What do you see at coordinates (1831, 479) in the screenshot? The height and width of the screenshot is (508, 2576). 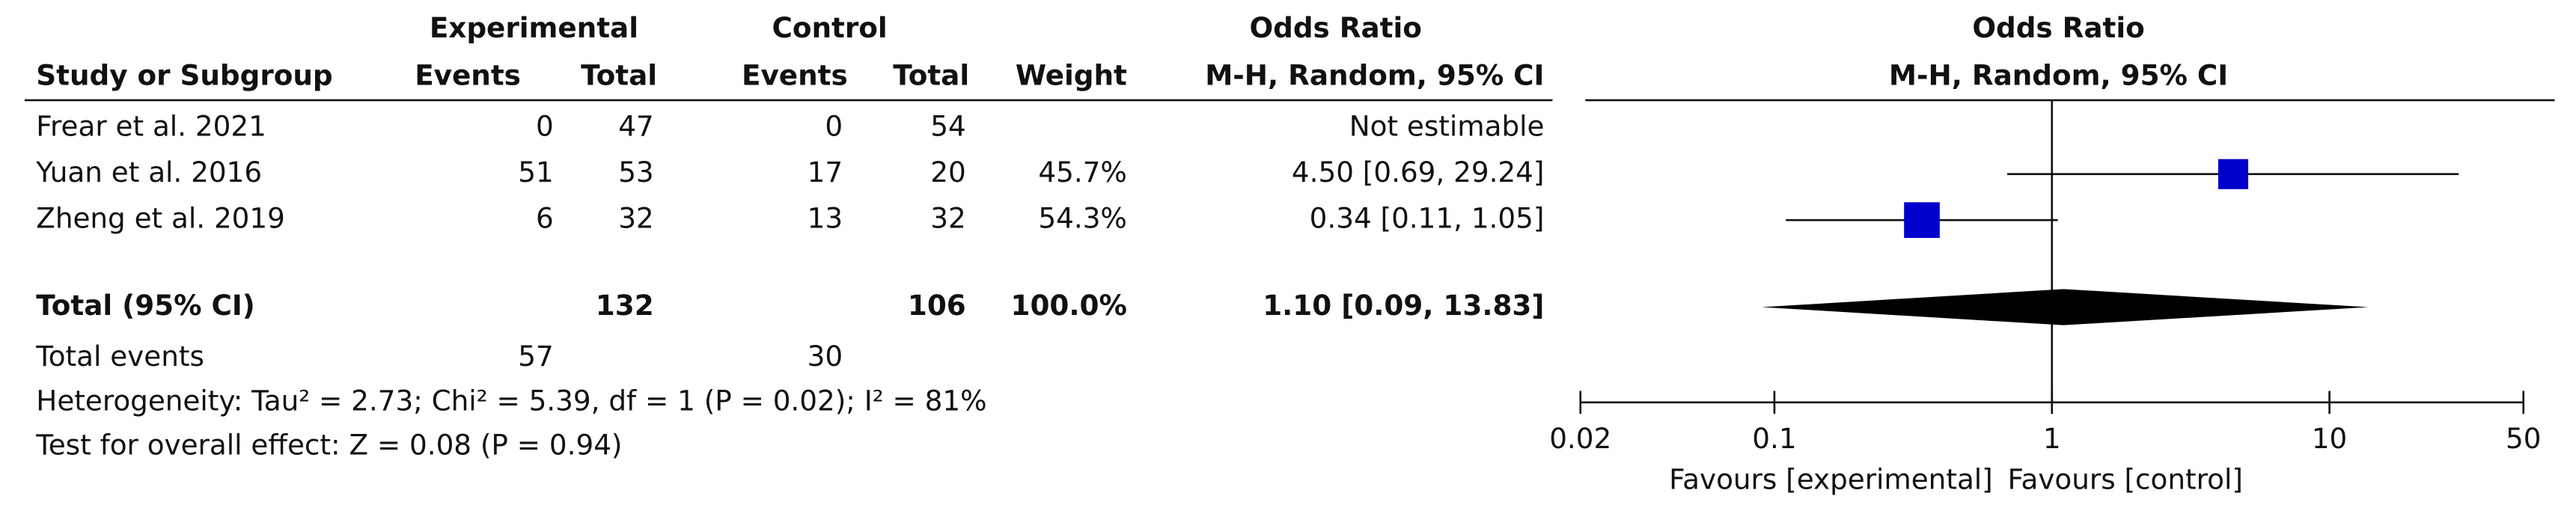 I see `x-label: Favours [experimental]` at bounding box center [1831, 479].